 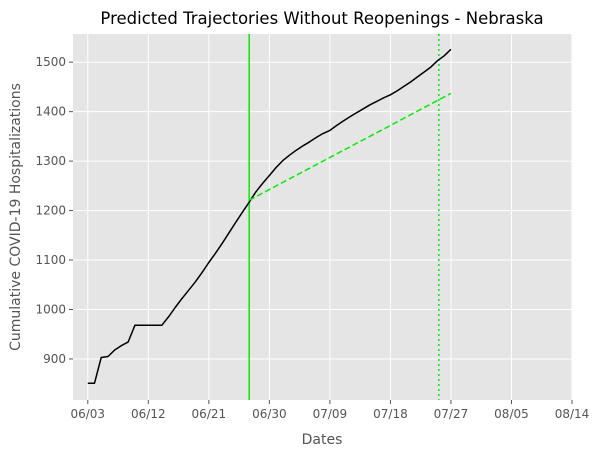 I want to click on y-tick-label: 900, so click(x=54, y=359).